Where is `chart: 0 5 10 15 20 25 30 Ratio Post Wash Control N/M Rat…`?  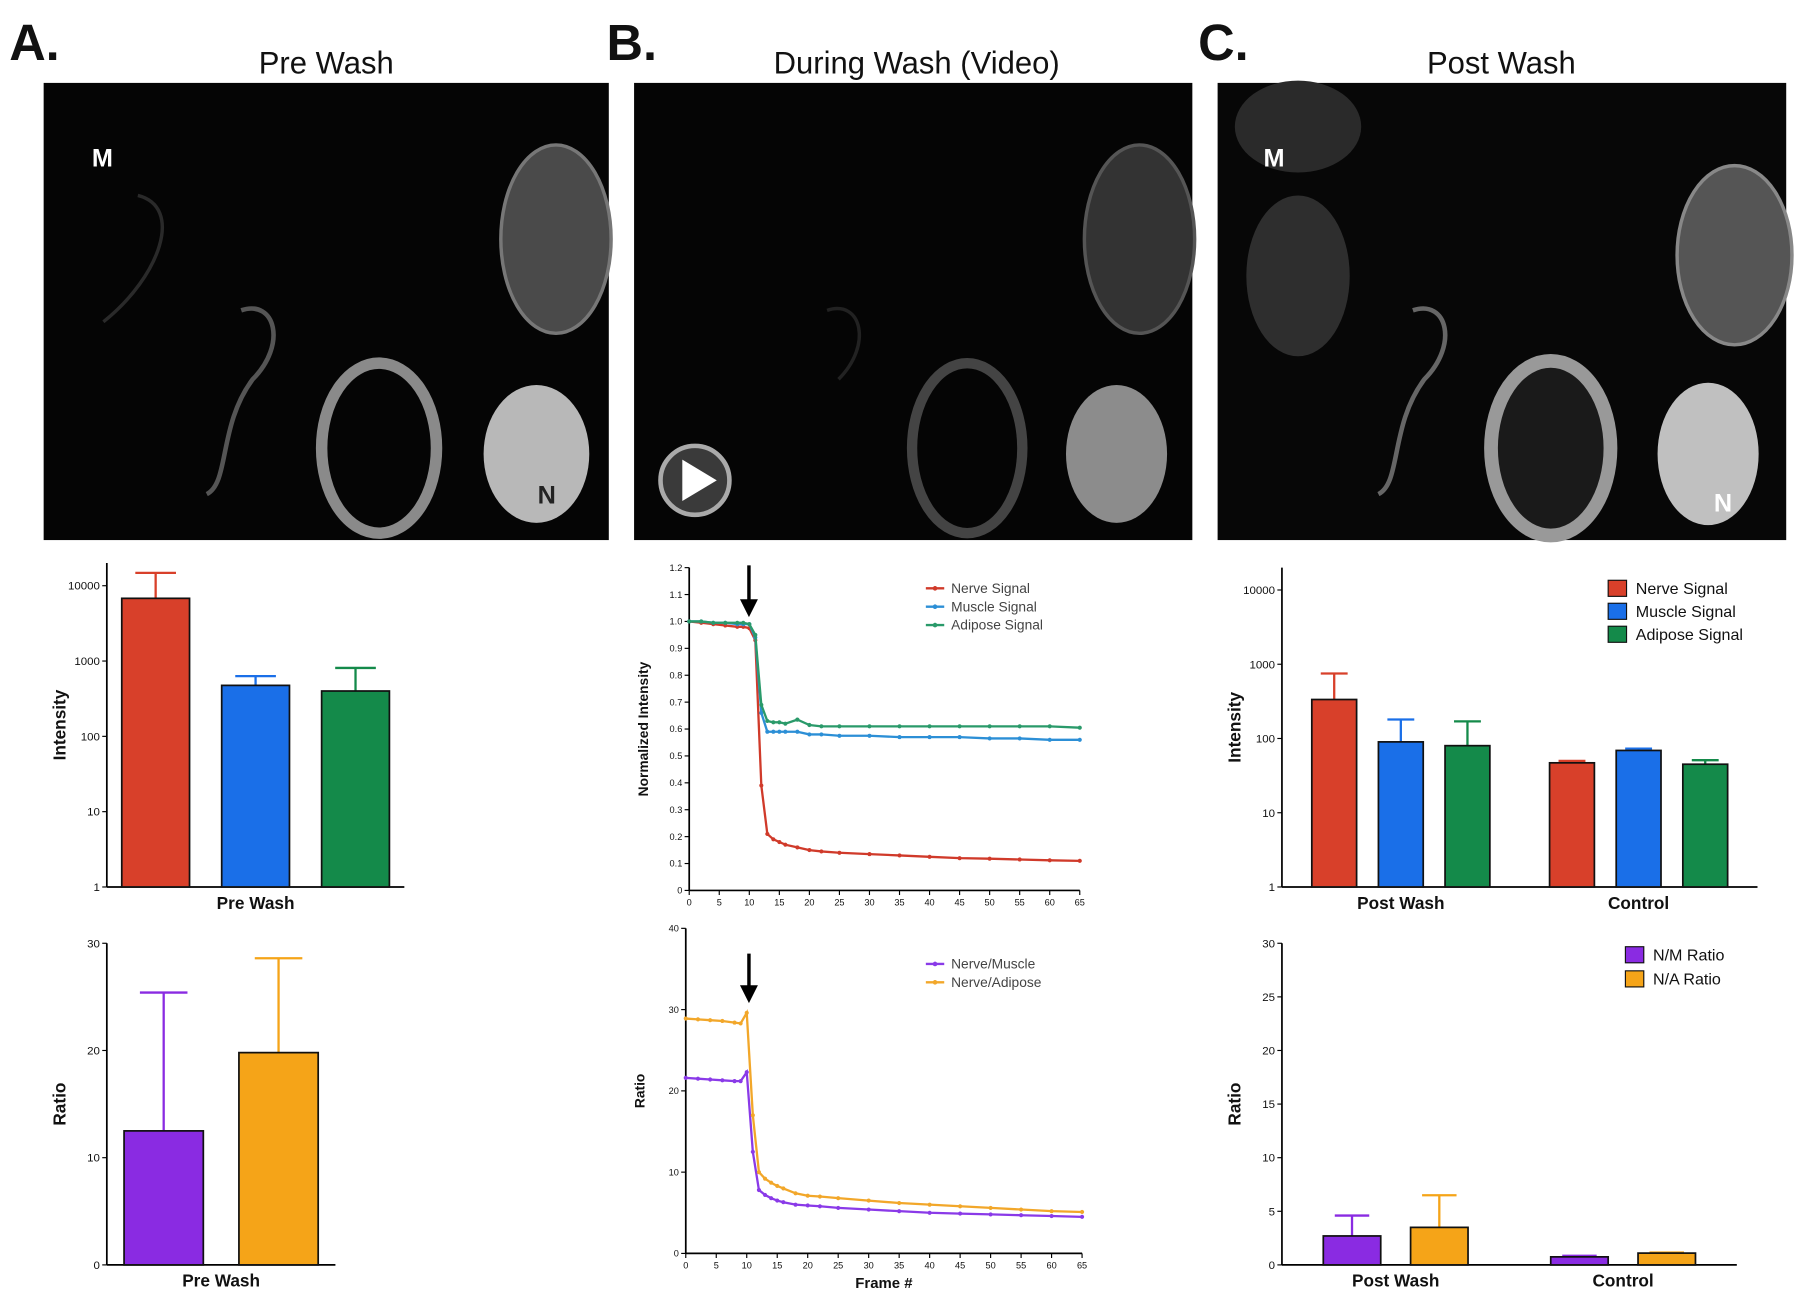 chart: 0 5 10 15 20 25 30 Ratio Post Wash Control N/M Rat… is located at coordinates (1481, 1114).